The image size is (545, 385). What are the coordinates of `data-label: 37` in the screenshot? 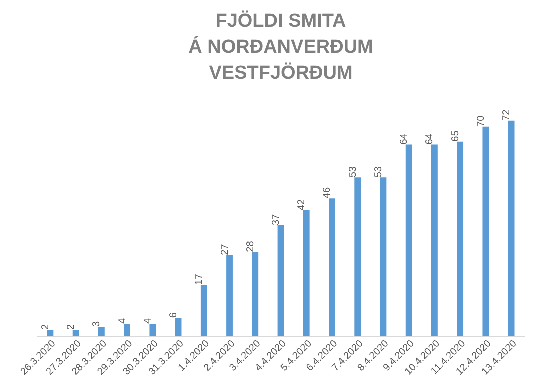 It's located at (276, 220).